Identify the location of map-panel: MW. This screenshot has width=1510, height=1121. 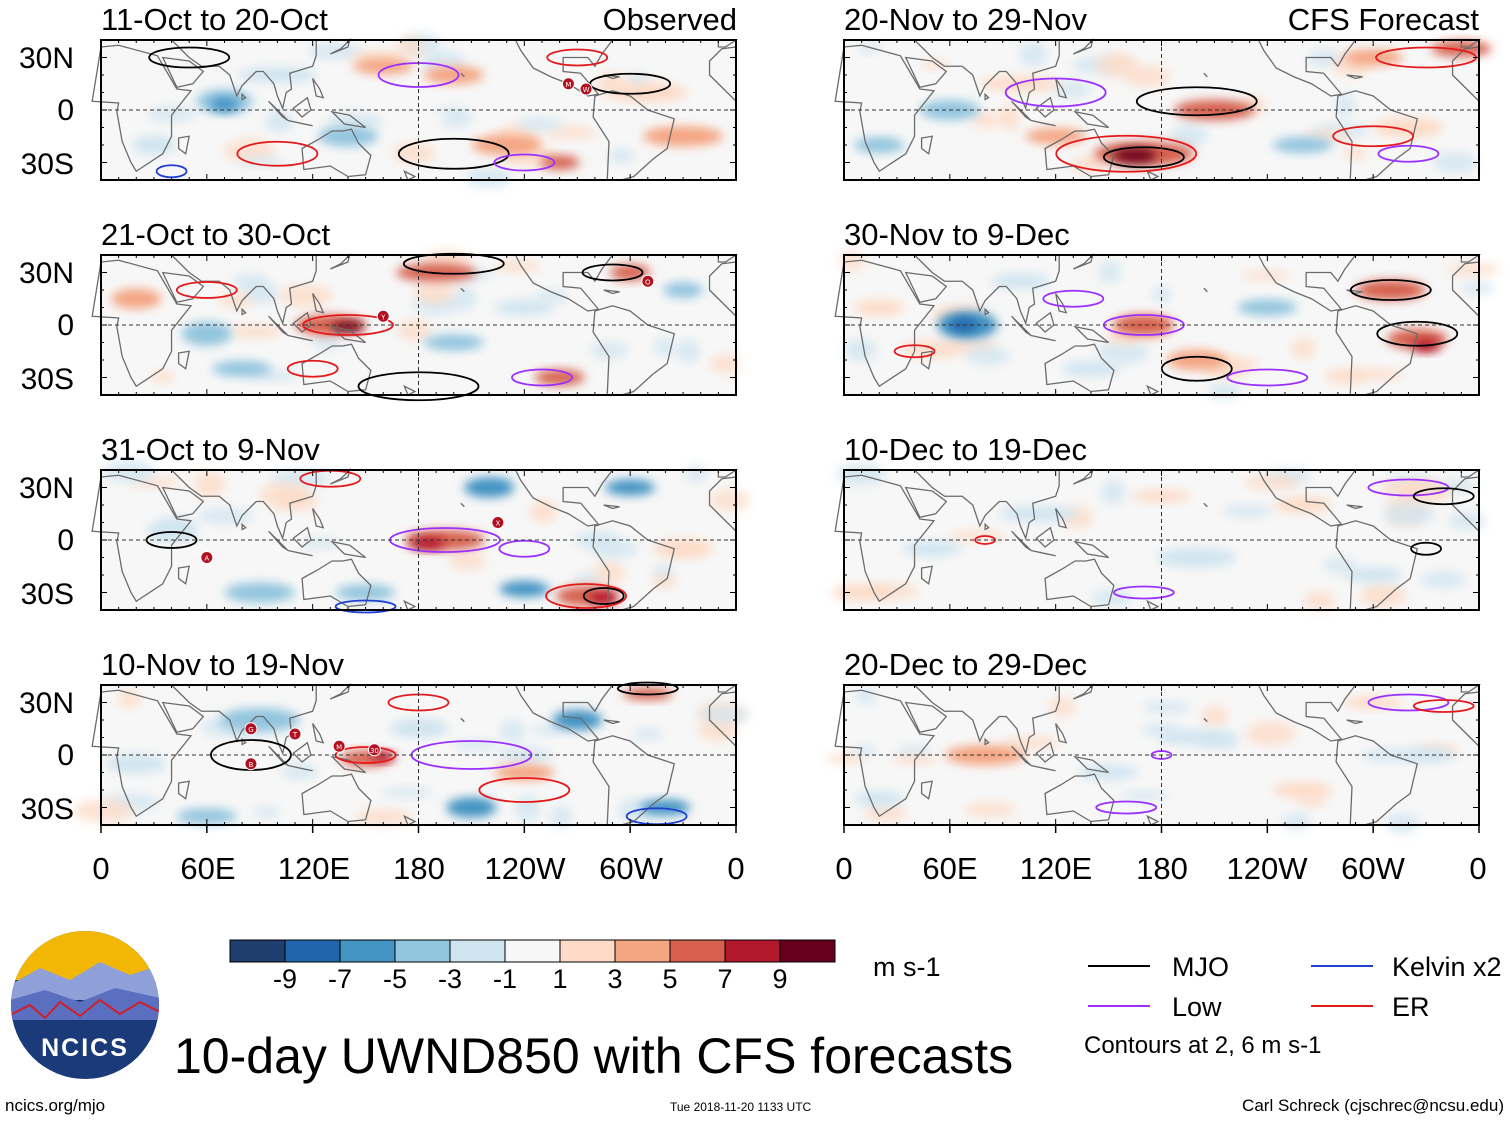
(415, 110).